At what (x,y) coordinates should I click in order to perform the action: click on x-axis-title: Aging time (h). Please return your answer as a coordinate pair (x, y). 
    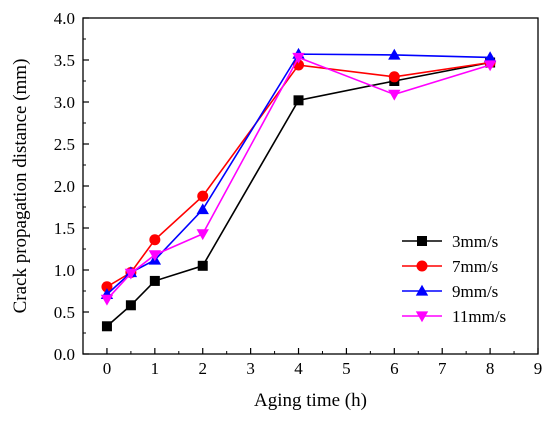
    Looking at the image, I should click on (310, 400).